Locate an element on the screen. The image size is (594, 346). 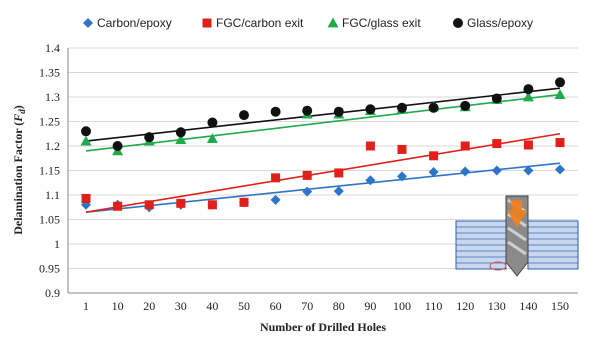
x-tick-label: 10 is located at coordinates (118, 306).